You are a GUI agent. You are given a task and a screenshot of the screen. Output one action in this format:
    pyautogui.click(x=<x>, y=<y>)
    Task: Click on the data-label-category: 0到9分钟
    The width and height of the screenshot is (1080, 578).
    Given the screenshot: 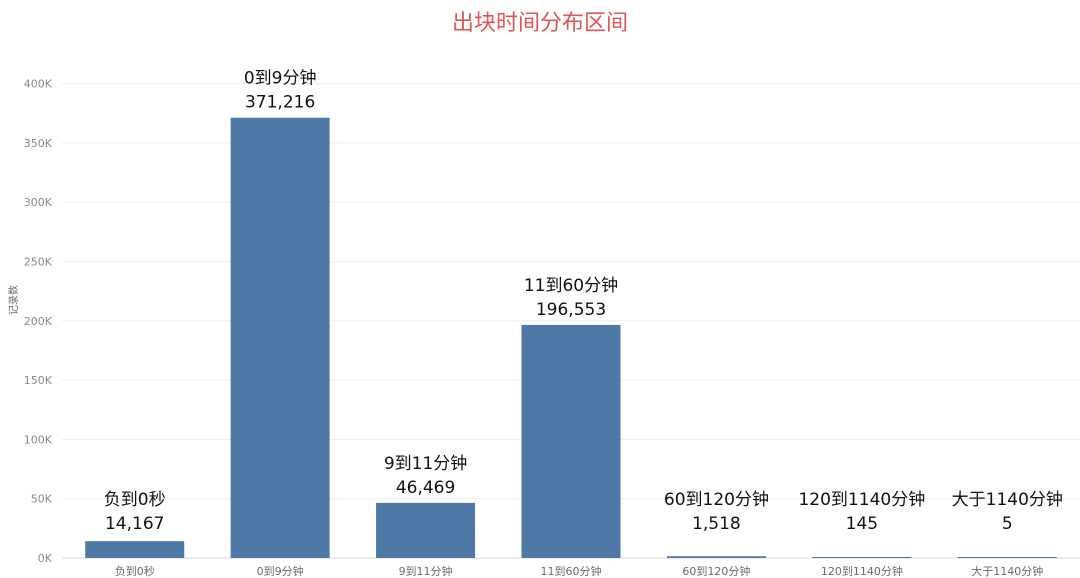 What is the action you would take?
    pyautogui.click(x=280, y=79)
    